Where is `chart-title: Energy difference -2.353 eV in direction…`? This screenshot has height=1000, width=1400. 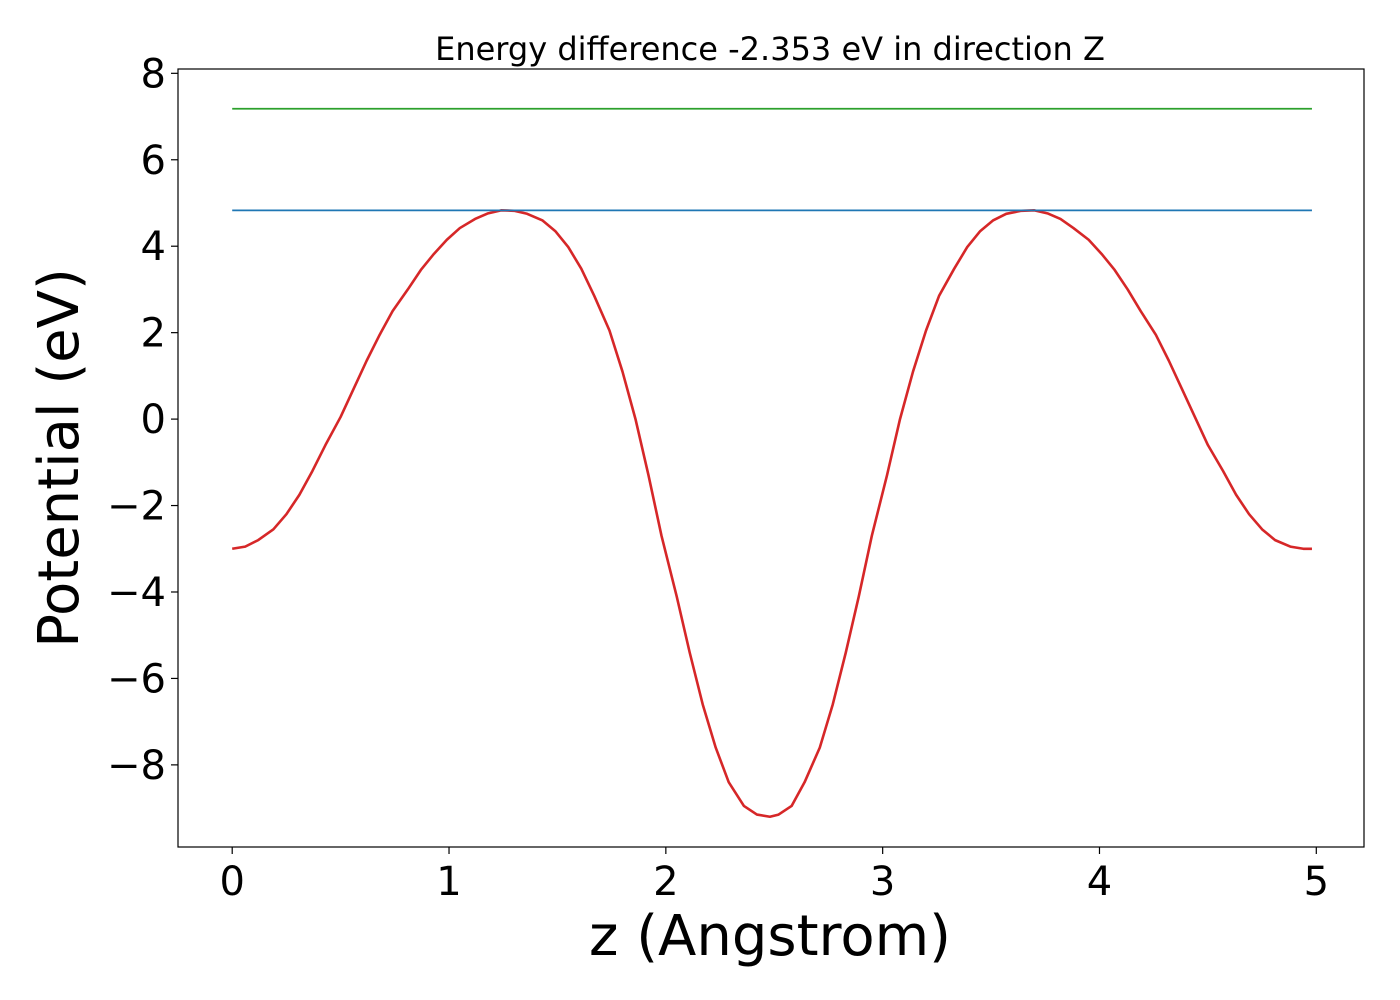
chart-title: Energy difference -2.353 eV in direction… is located at coordinates (770, 49).